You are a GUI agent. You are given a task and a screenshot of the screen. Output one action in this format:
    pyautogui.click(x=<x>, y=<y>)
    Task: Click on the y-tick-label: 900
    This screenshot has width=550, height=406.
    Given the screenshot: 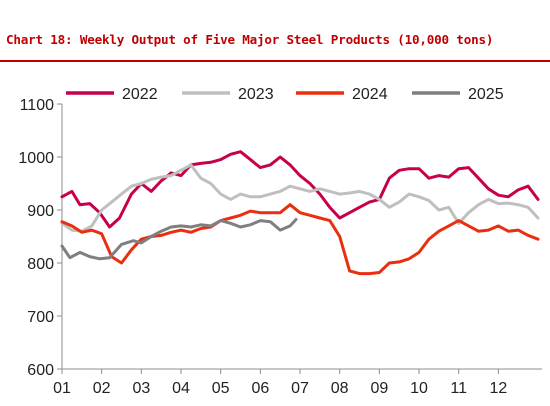 What is the action you would take?
    pyautogui.click(x=40, y=211)
    